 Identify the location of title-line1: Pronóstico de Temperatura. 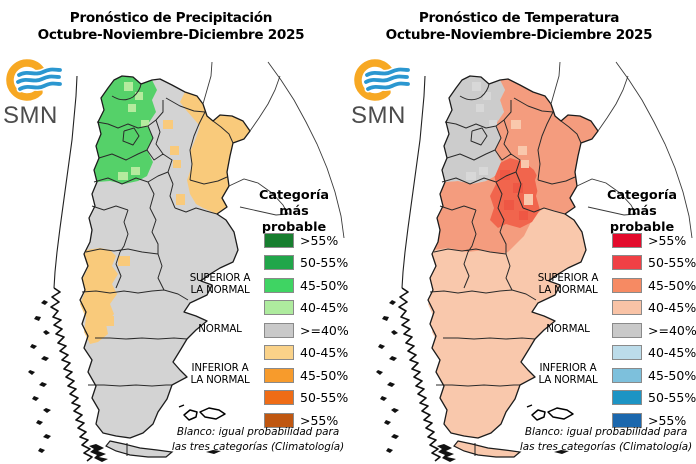
(519, 18).